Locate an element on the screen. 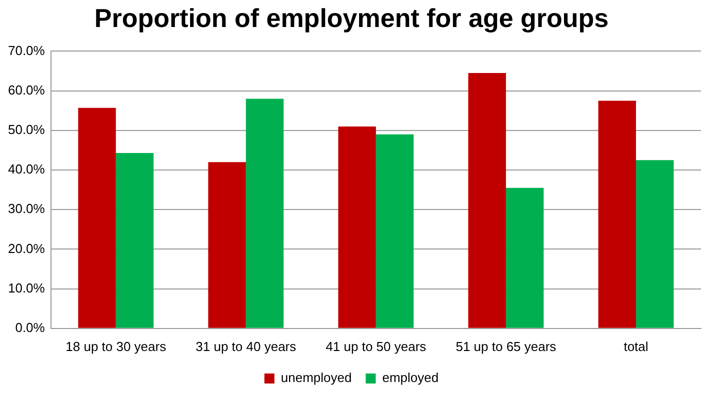  x-tick-label: 51 up to 65 years is located at coordinates (506, 346).